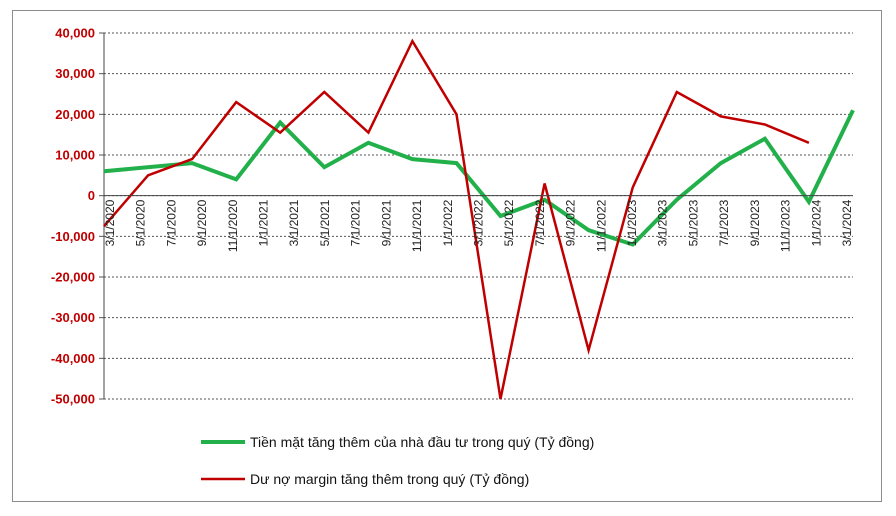  What do you see at coordinates (509, 222) in the screenshot?
I see `x-tick-label: 5/1/2022` at bounding box center [509, 222].